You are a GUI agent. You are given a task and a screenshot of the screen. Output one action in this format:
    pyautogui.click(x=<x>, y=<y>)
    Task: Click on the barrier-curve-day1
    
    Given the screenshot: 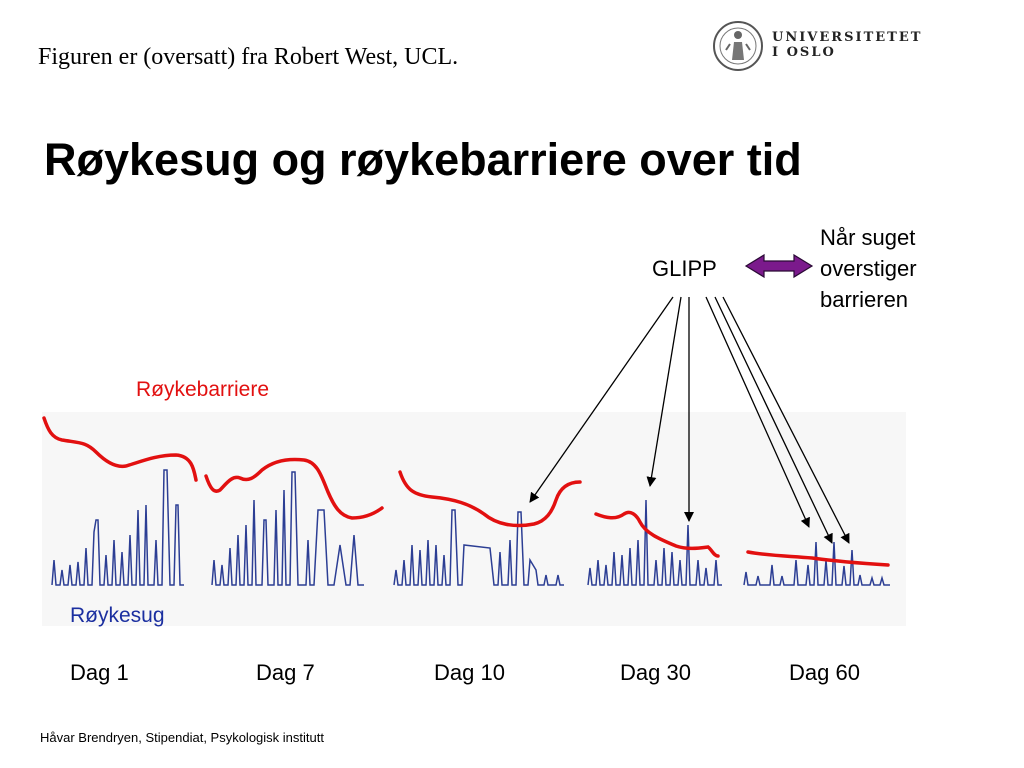 What is the action you would take?
    pyautogui.click(x=120, y=449)
    